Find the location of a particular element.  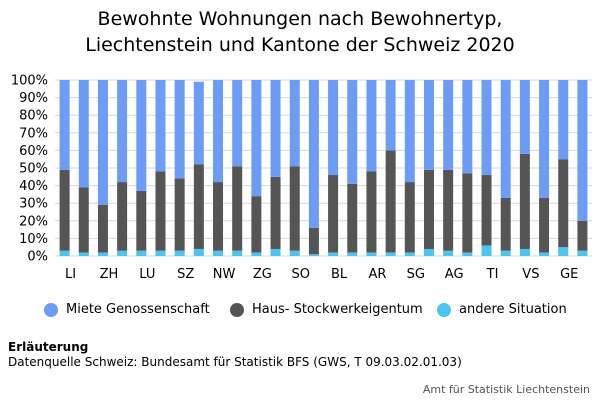

x-tick-label: GE is located at coordinates (569, 274).